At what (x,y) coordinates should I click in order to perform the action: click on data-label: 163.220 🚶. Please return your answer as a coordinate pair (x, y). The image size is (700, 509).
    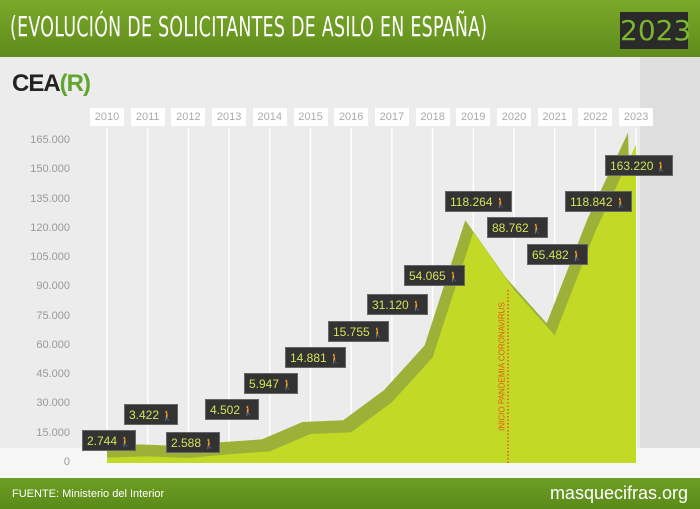
    Looking at the image, I should click on (639, 165).